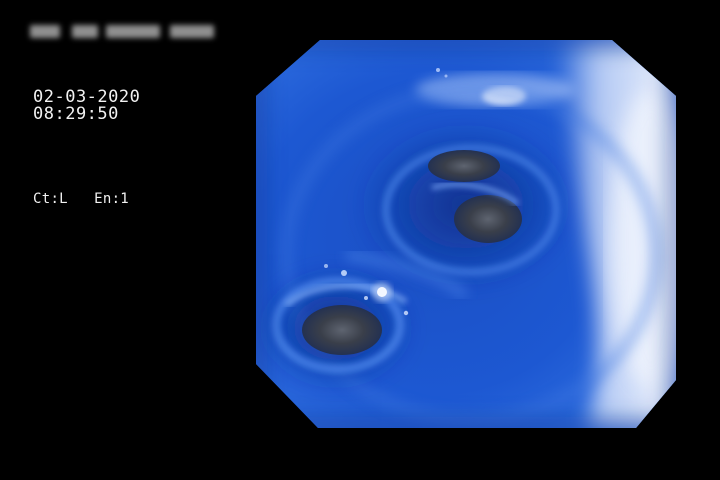  Describe the element at coordinates (81, 199) in the screenshot. I see `settings-readout: Ct:L En:1` at that location.